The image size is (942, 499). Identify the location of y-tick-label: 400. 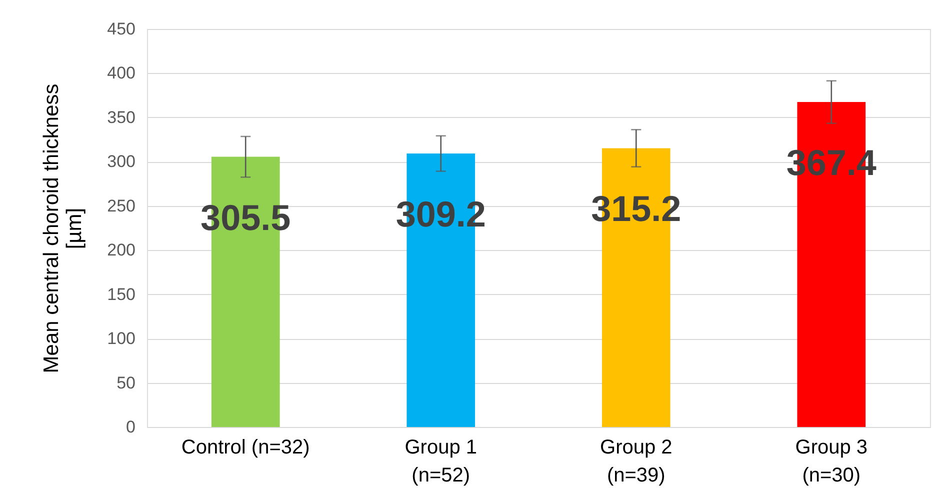
(121, 73).